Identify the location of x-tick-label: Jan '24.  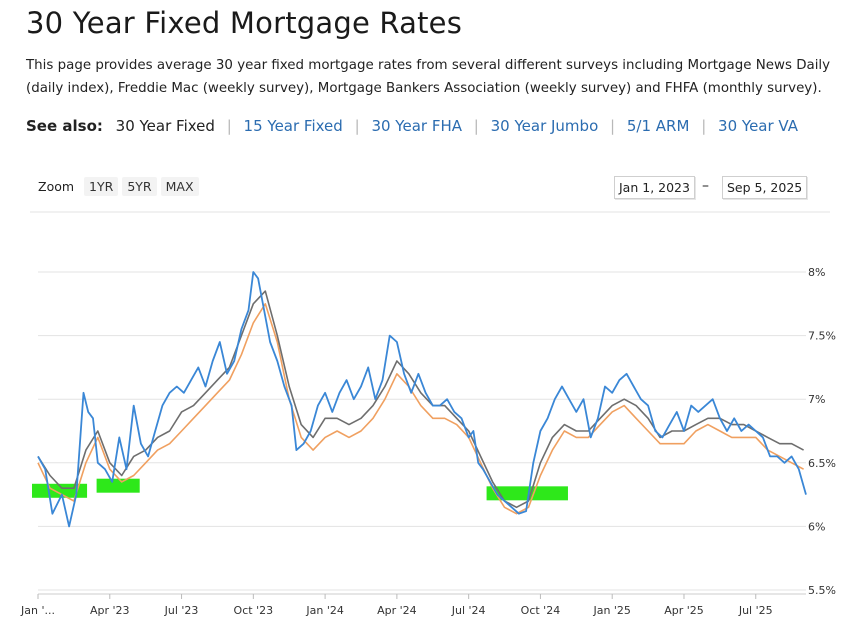
(324, 610).